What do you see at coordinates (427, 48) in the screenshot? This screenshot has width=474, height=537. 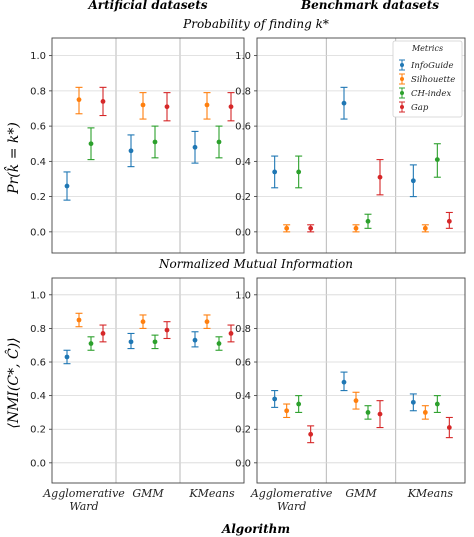 I see `legend-title: Metrics` at bounding box center [427, 48].